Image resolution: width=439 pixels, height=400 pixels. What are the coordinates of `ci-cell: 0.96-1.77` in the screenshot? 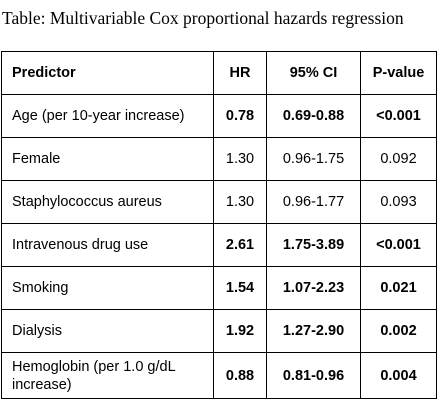 It's located at (313, 202).